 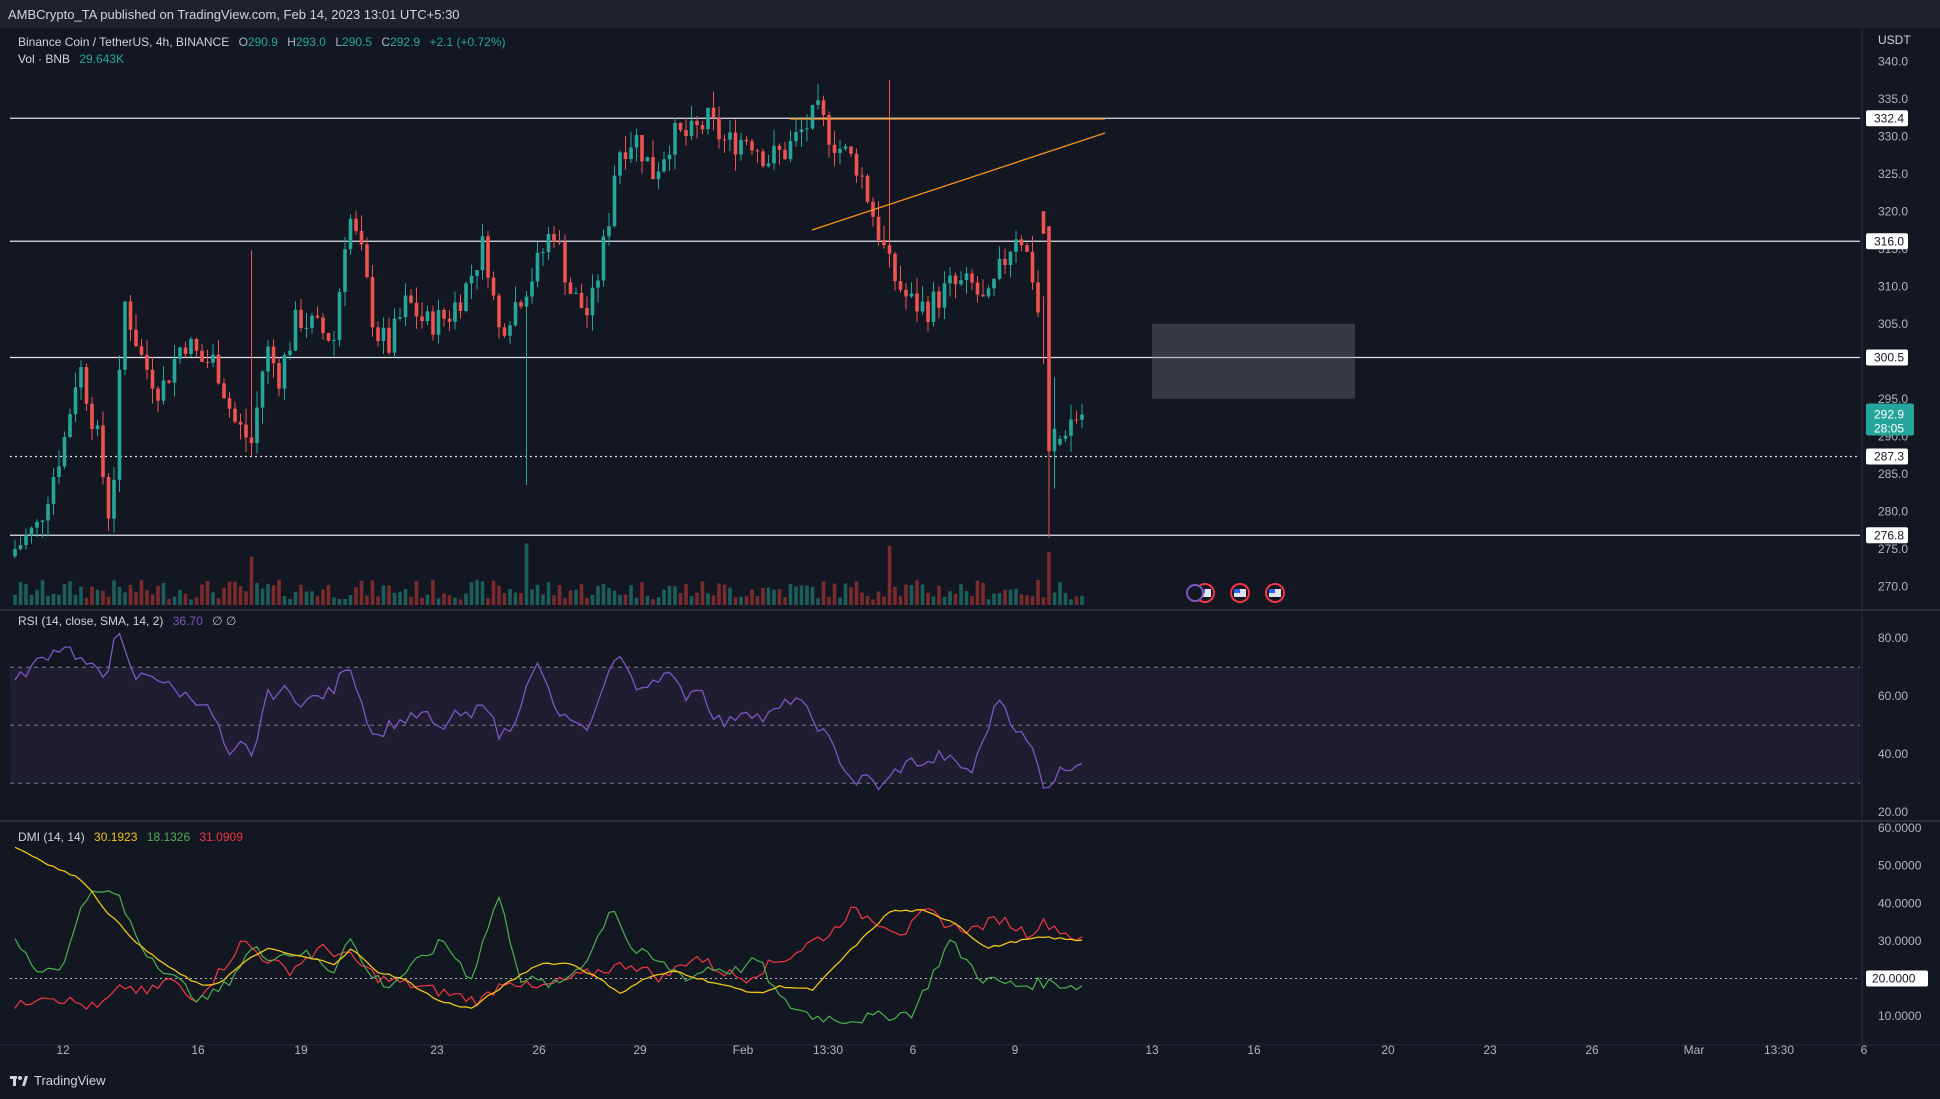 What do you see at coordinates (130, 837) in the screenshot?
I see `dmi-legend: DMI (14, 14) 30.1923 18.1326 31.0909` at bounding box center [130, 837].